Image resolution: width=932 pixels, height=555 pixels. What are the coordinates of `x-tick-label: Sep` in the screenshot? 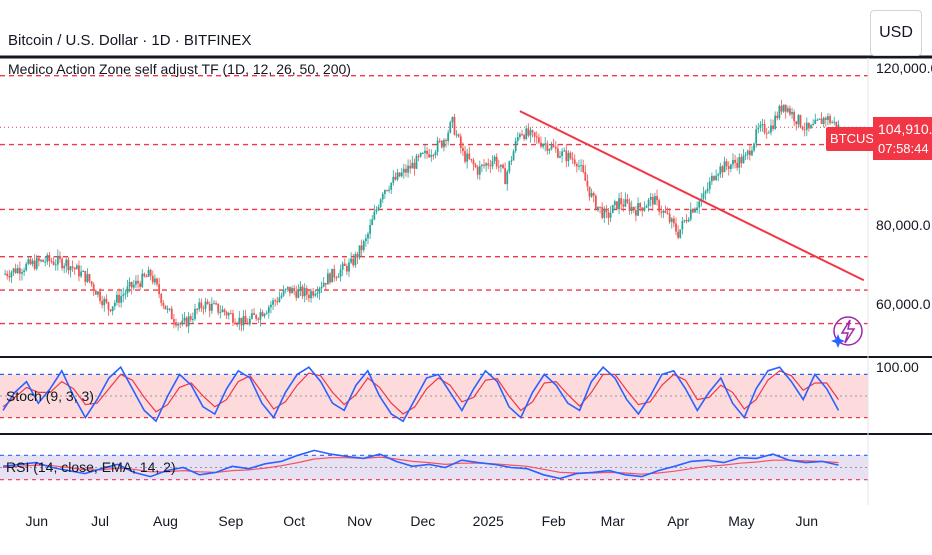 It's located at (230, 521).